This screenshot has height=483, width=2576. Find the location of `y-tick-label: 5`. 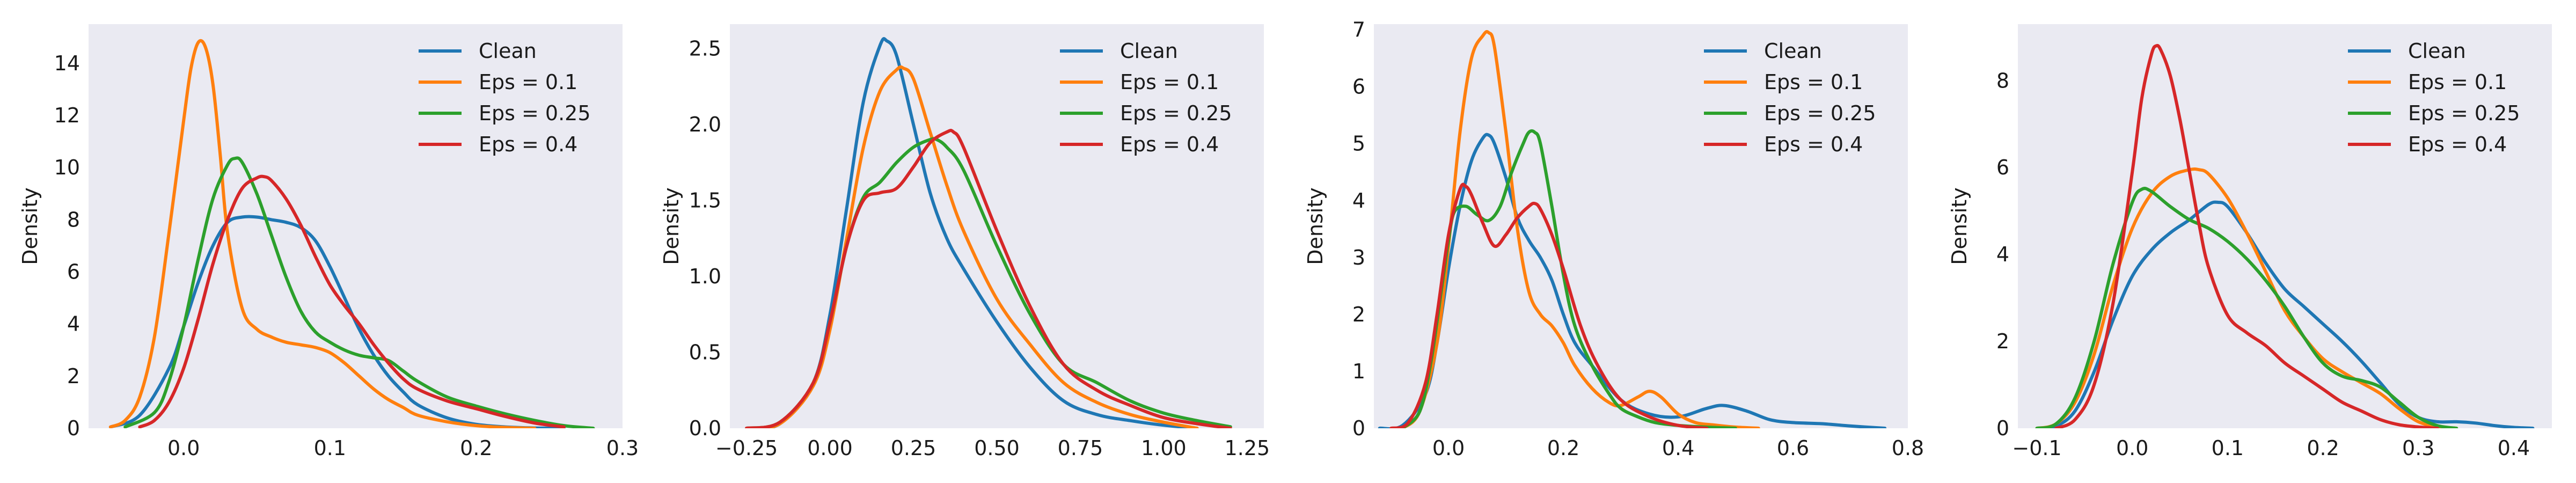

y-tick-label: 5 is located at coordinates (1358, 144).